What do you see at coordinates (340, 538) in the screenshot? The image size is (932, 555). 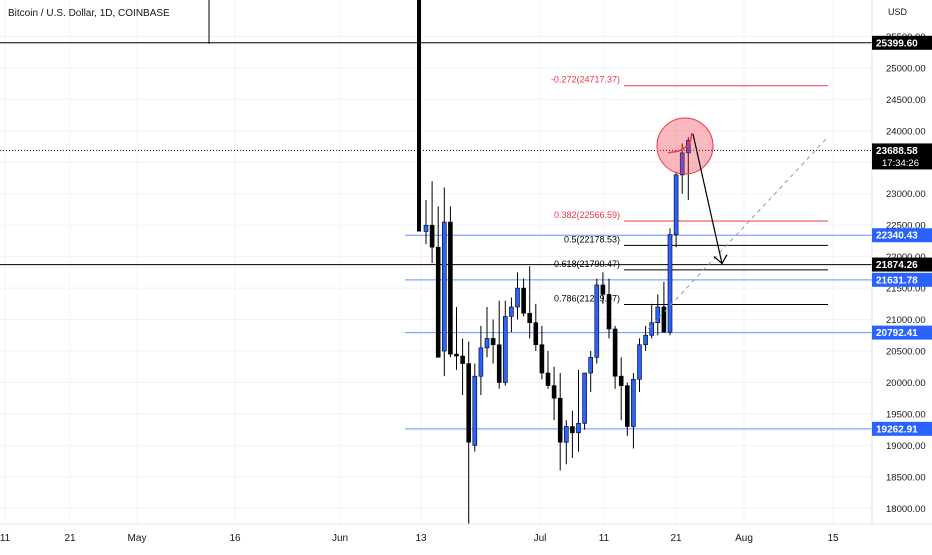 I see `x-tick-label: Jun` at bounding box center [340, 538].